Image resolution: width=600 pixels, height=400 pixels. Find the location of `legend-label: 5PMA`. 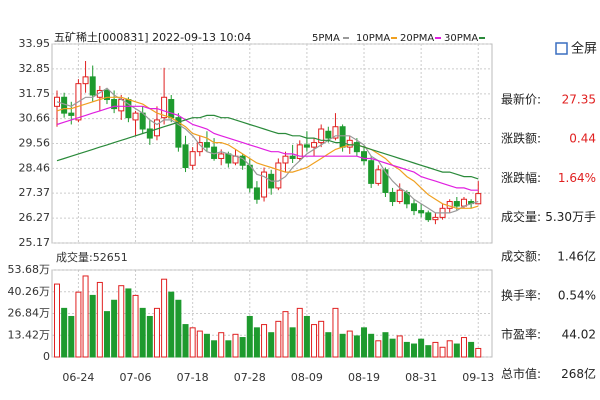

legend-label: 5PMA is located at coordinates (326, 38).